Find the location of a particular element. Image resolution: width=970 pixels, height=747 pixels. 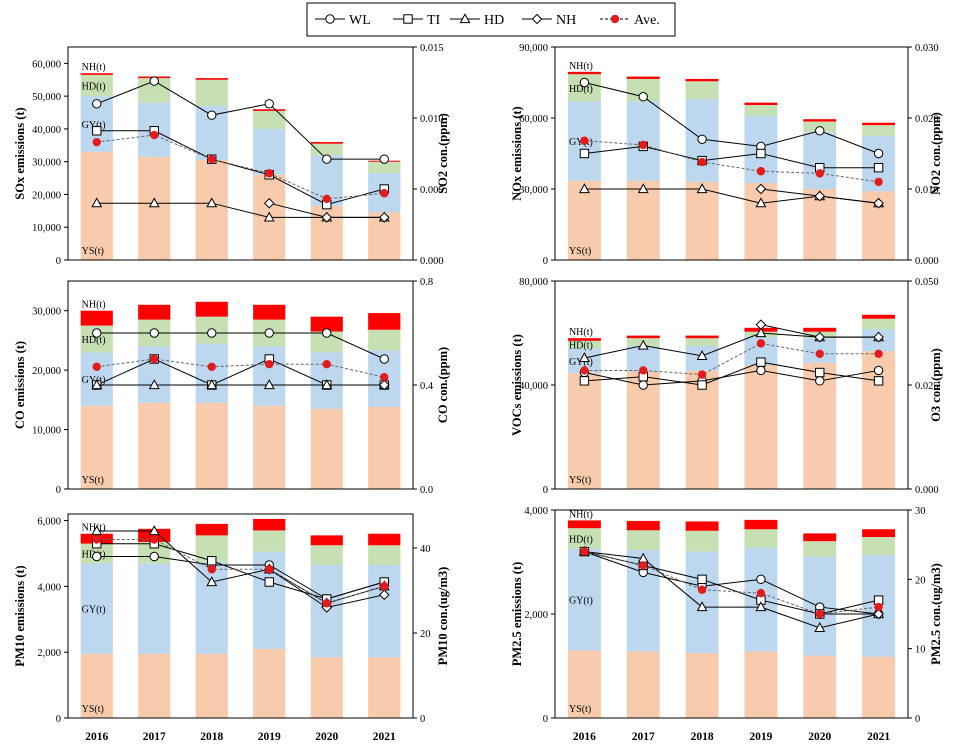

bar-so2-hd-2019 is located at coordinates (269, 119).